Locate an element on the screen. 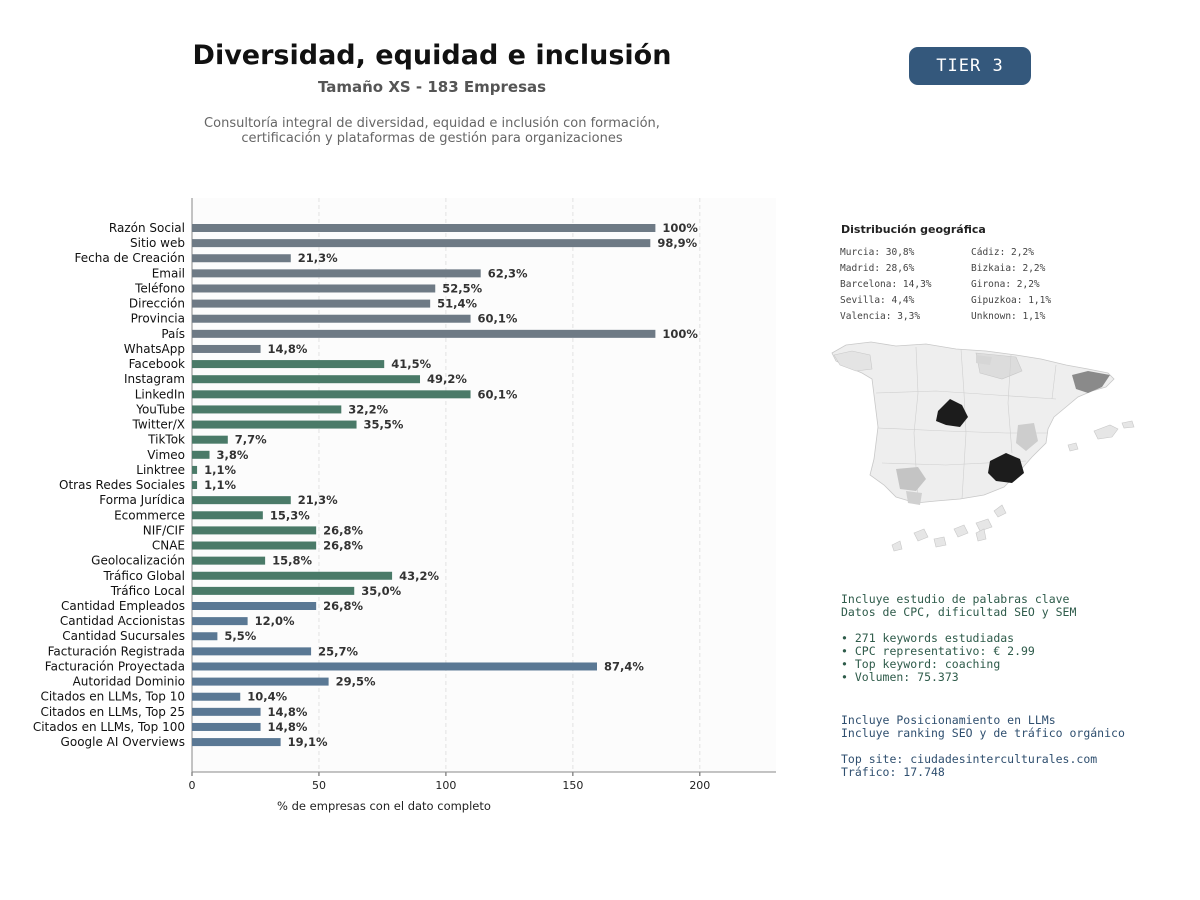 The height and width of the screenshot is (900, 1200). category-label: Linktree is located at coordinates (160, 470).